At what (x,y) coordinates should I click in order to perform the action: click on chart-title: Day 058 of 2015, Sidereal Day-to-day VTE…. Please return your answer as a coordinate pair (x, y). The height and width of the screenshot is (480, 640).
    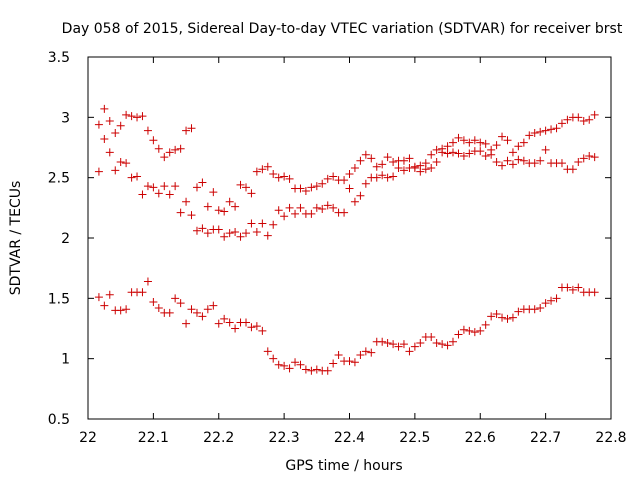
    Looking at the image, I should click on (342, 29).